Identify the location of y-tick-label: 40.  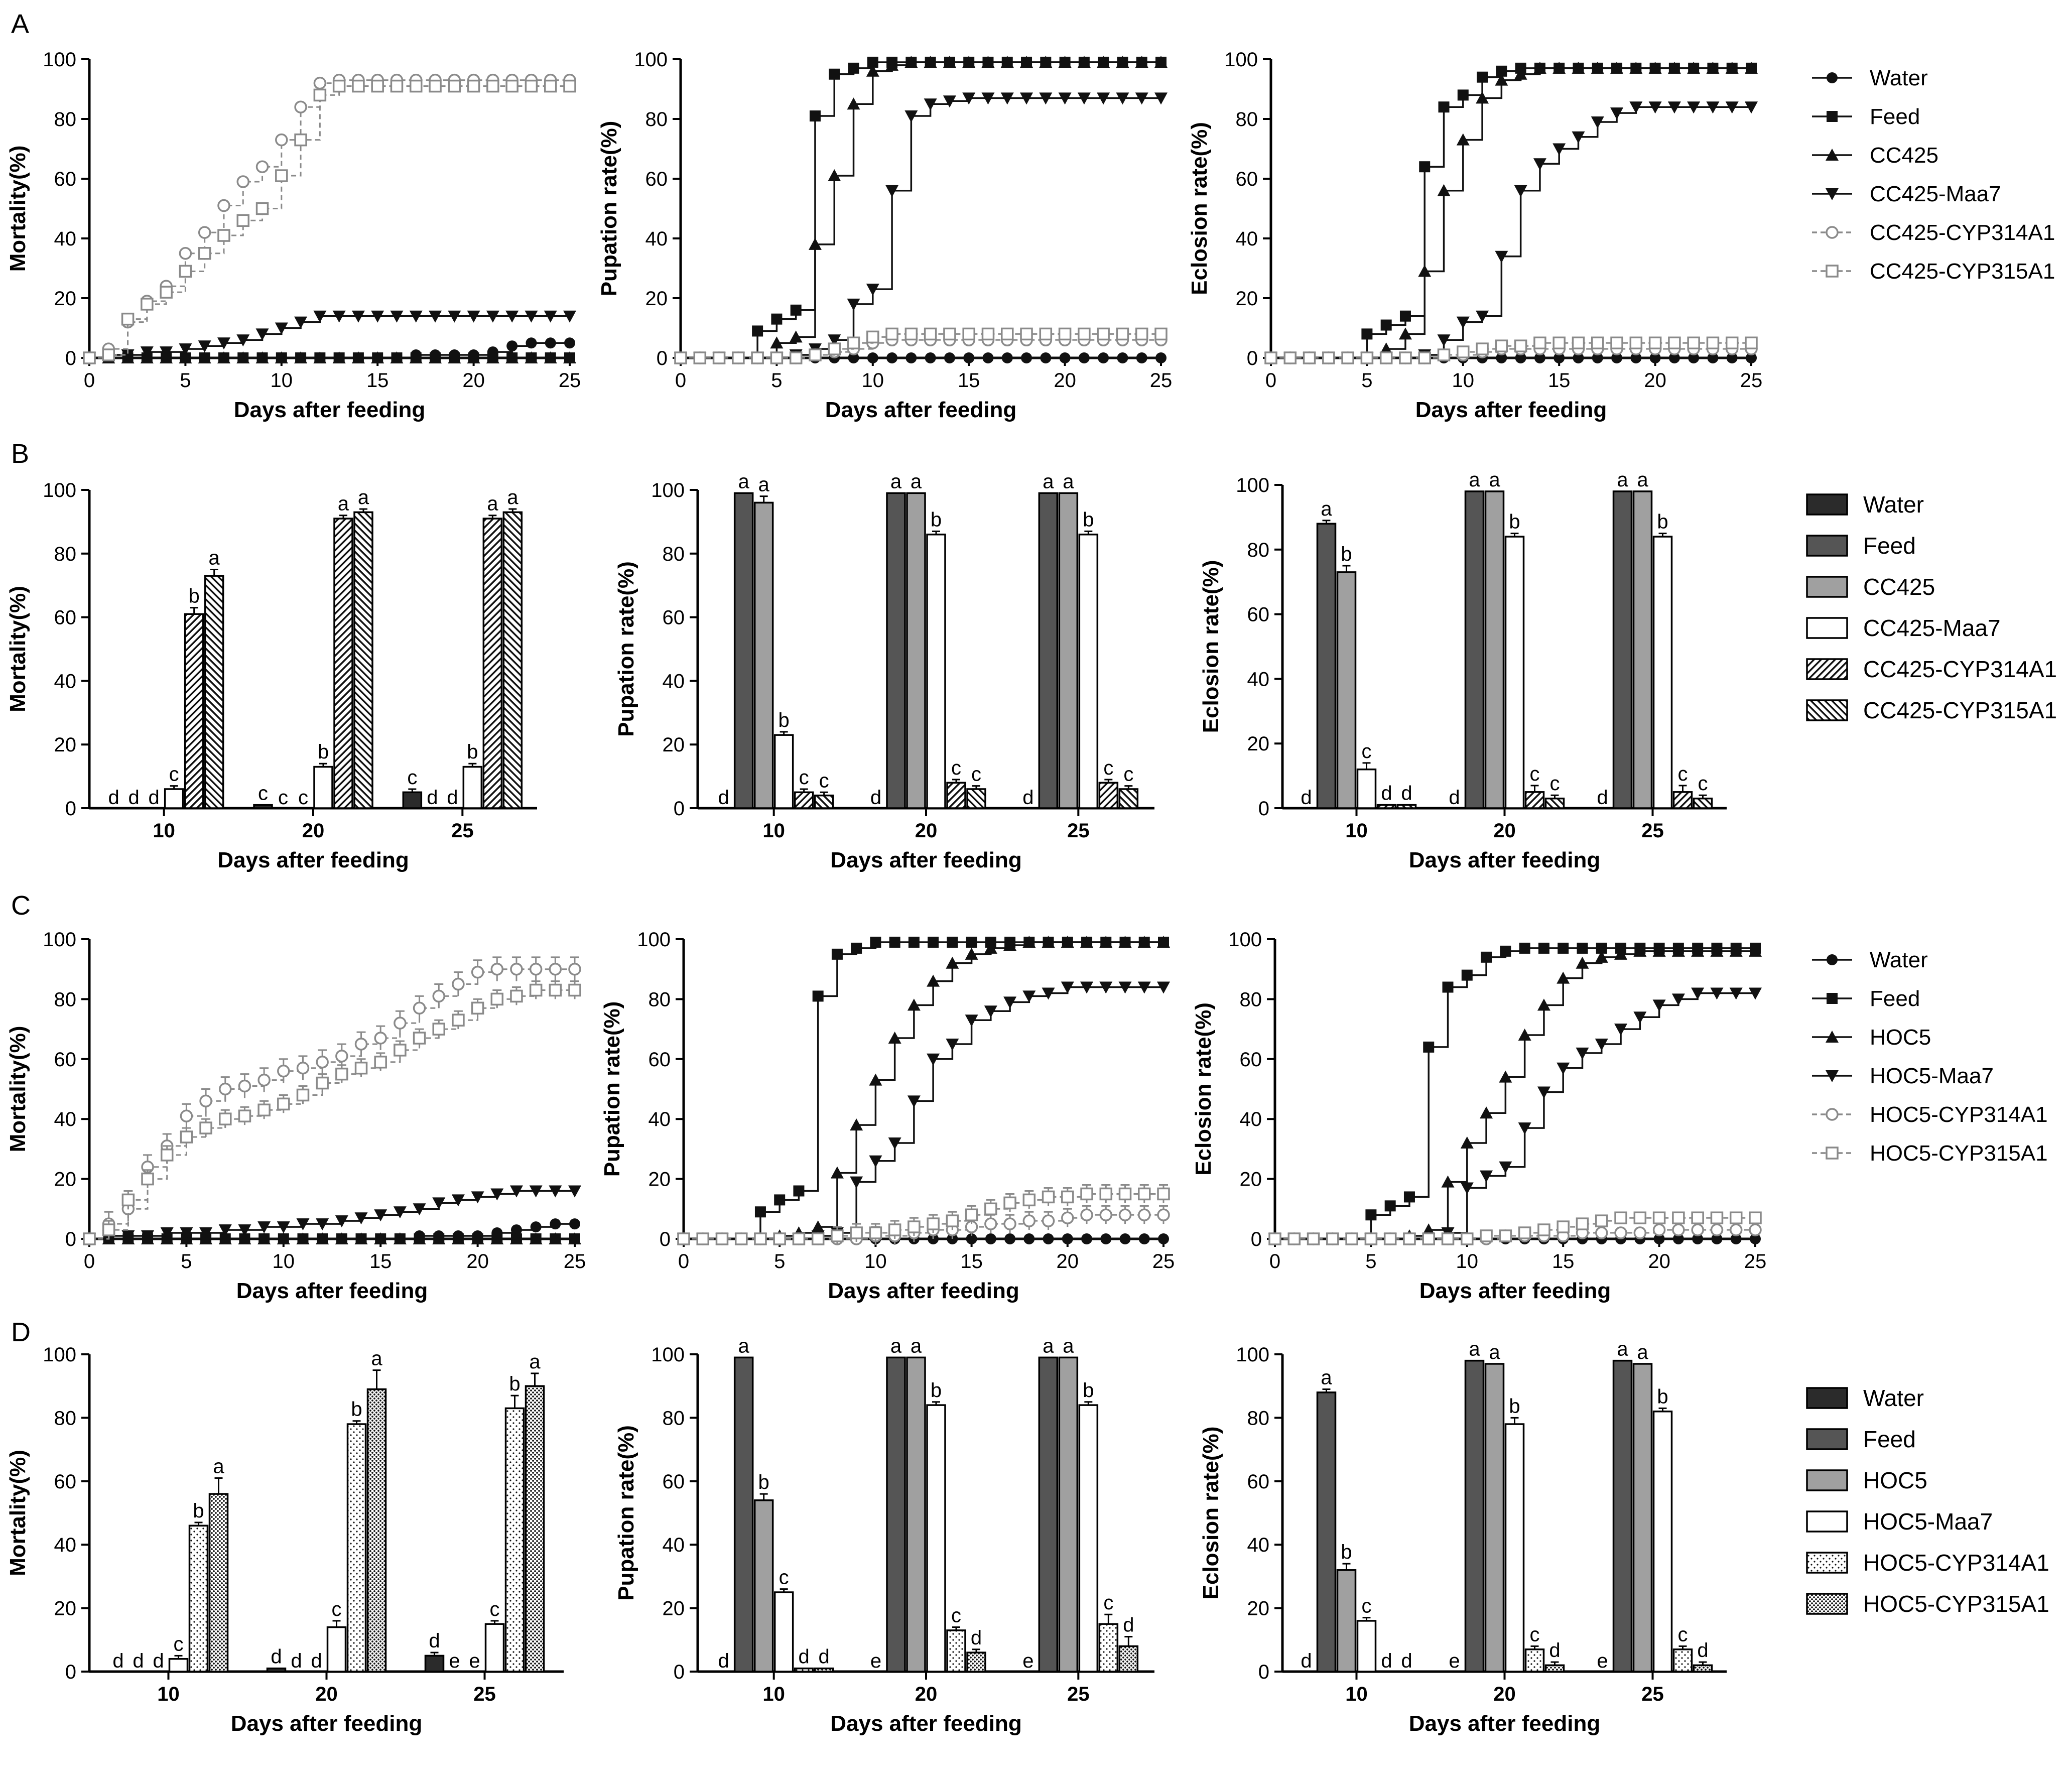
(1258, 1545).